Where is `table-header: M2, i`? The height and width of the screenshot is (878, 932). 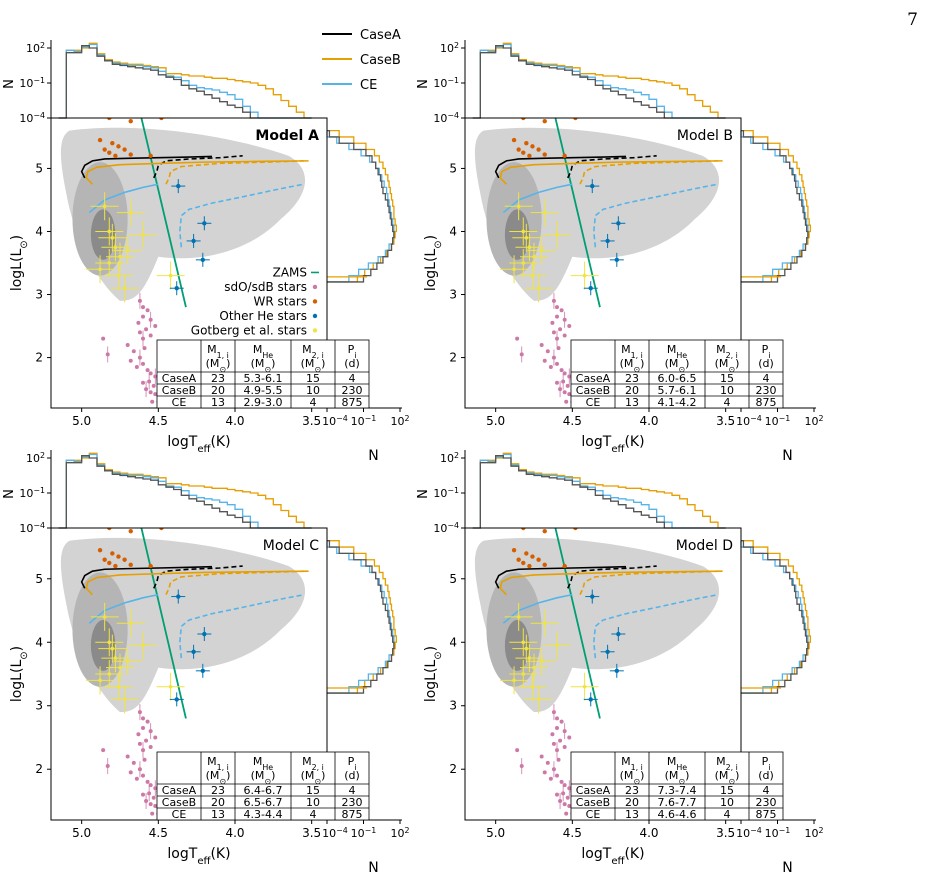 table-header: M2, i is located at coordinates (313, 351).